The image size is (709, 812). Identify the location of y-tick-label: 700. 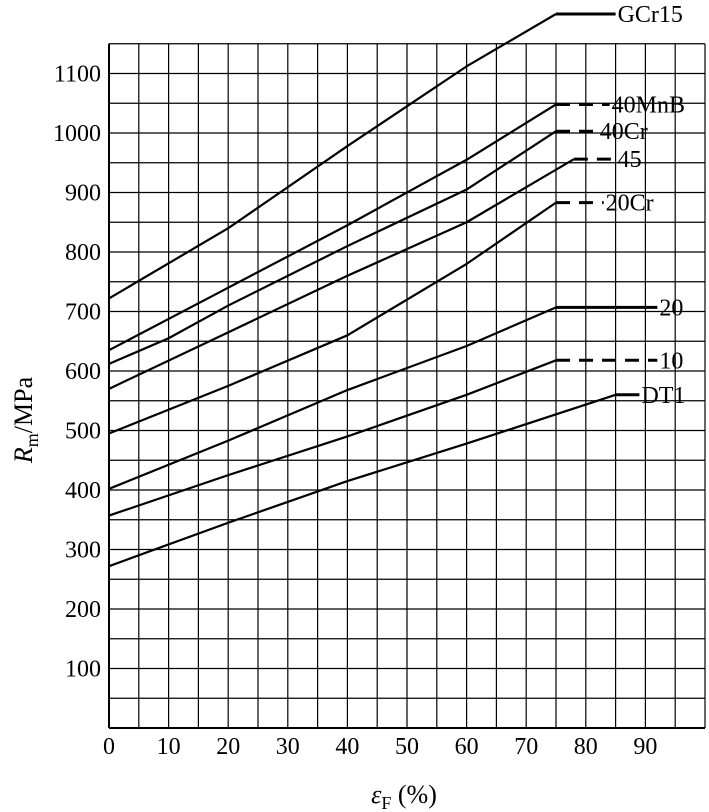
(83, 313).